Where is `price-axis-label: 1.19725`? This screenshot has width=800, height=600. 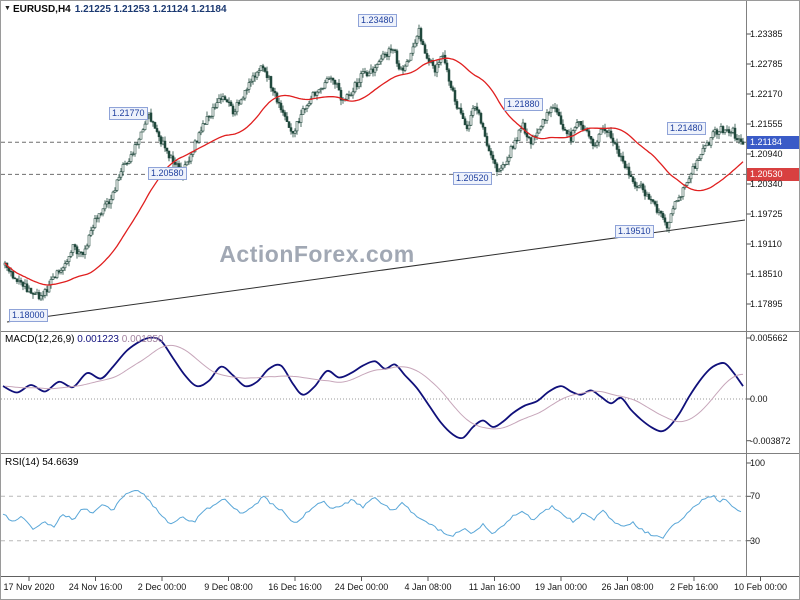
price-axis-label: 1.19725 is located at coordinates (766, 214).